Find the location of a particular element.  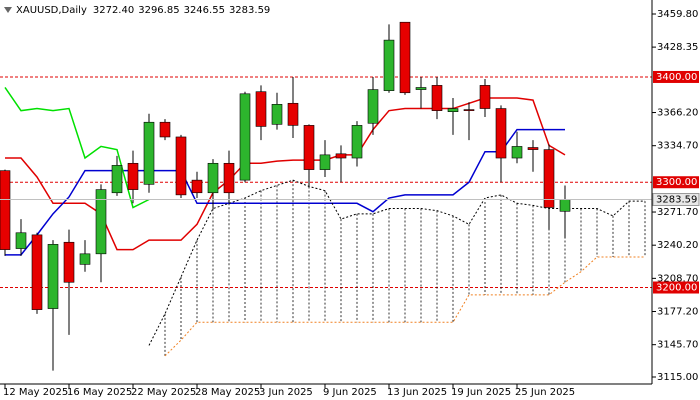

x-tick-label: 25 Jun 2025 is located at coordinates (545, 392).